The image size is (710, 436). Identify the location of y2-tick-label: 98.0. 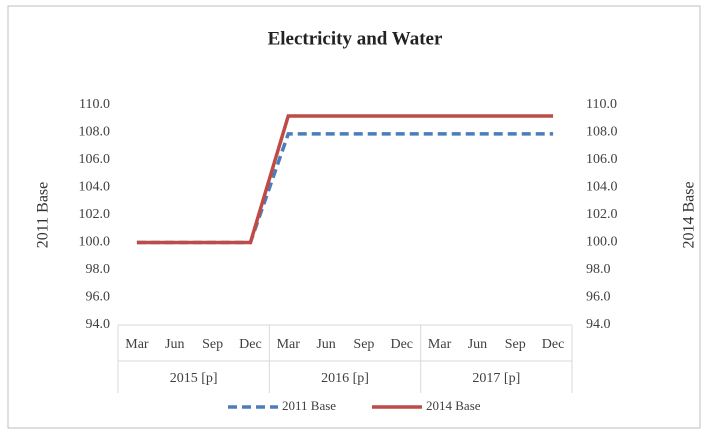
(598, 269).